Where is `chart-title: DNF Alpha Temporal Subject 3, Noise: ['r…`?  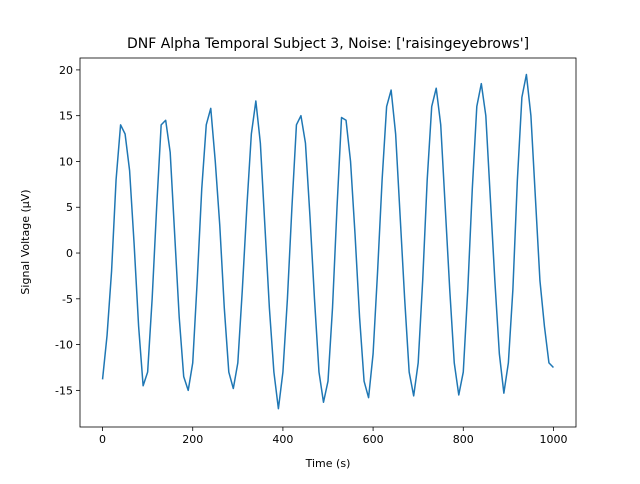 chart-title: DNF Alpha Temporal Subject 3, Noise: ['r… is located at coordinates (328, 44).